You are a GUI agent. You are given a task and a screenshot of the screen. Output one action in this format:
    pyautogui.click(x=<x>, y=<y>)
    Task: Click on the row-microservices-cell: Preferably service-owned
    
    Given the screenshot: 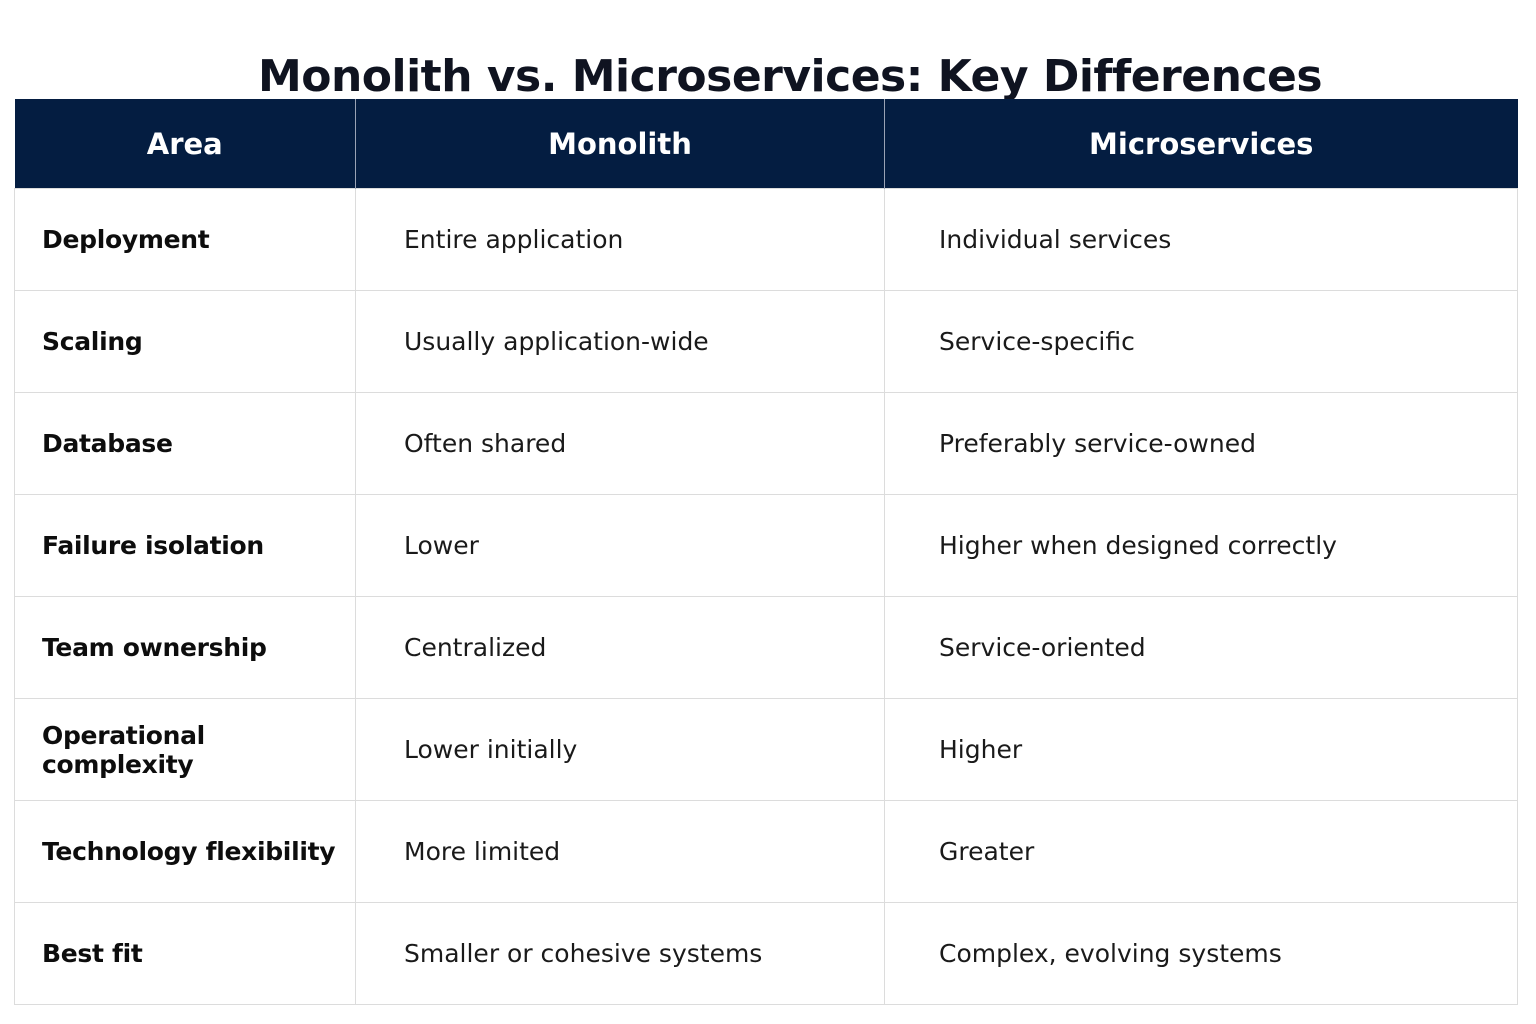 What is the action you would take?
    pyautogui.click(x=1201, y=443)
    